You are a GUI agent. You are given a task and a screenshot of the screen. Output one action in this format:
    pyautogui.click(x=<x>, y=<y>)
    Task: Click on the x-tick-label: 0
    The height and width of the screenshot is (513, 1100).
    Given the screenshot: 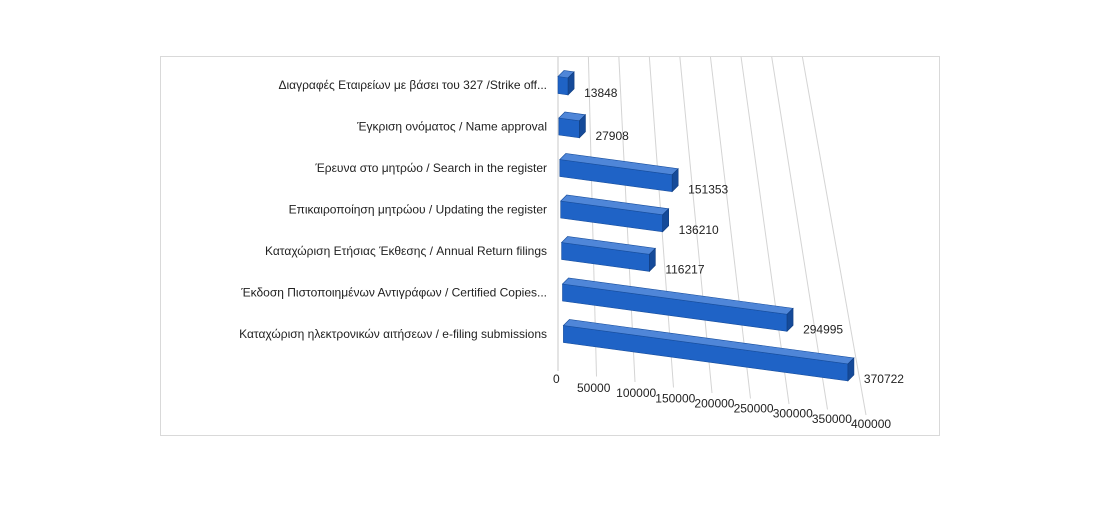 What is the action you would take?
    pyautogui.click(x=556, y=379)
    